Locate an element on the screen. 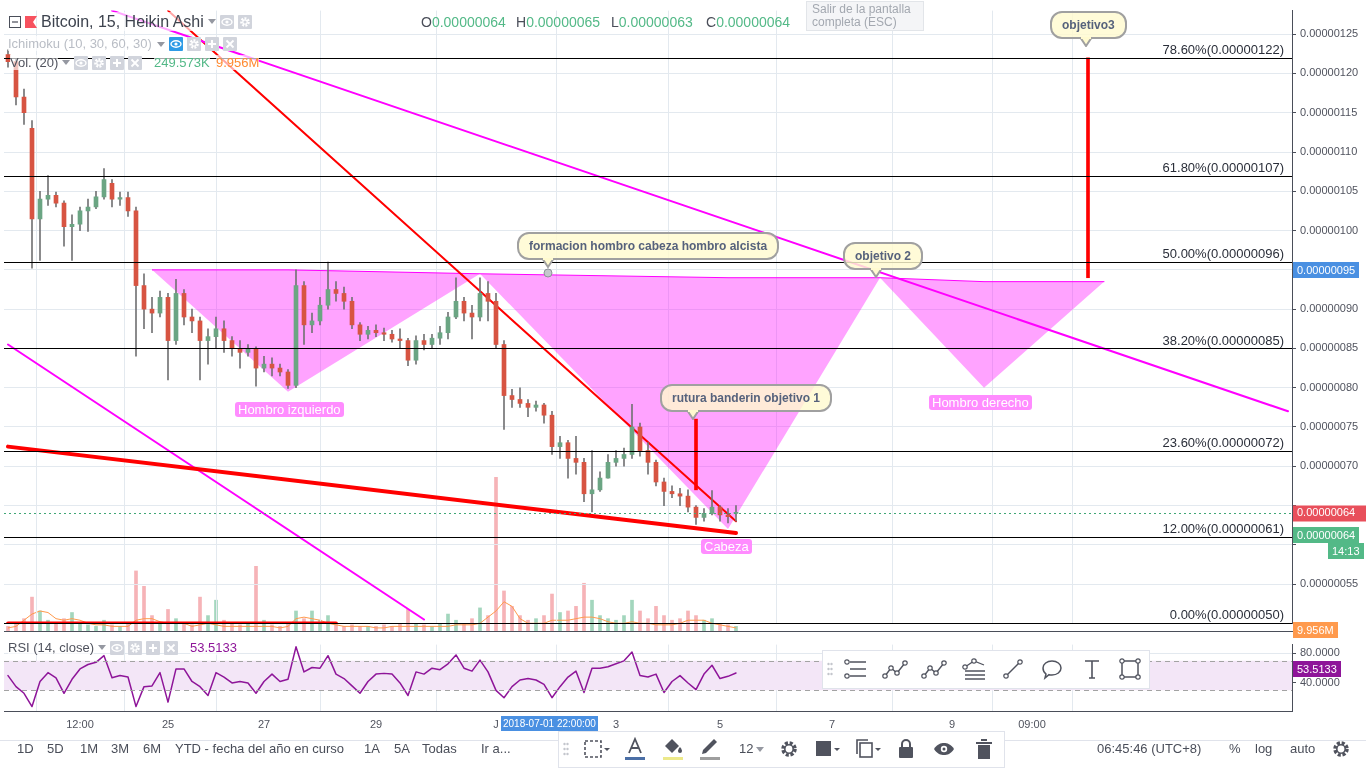 The width and height of the screenshot is (1366, 768). ref-line-label: 0.00000064 is located at coordinates (1326, 512).